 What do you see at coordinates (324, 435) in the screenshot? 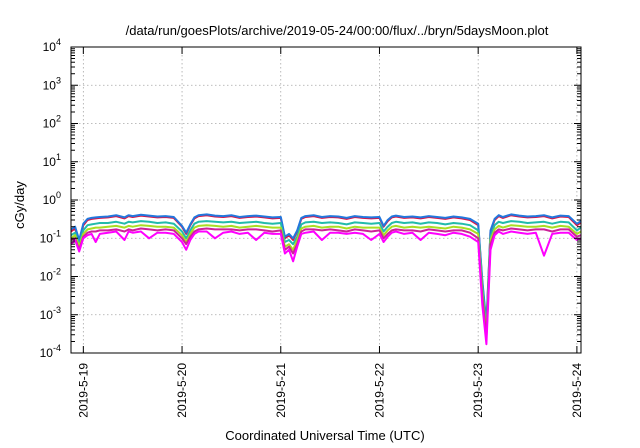
I see `x-axis-label: Coordinated Universal Time (UTC)` at bounding box center [324, 435].